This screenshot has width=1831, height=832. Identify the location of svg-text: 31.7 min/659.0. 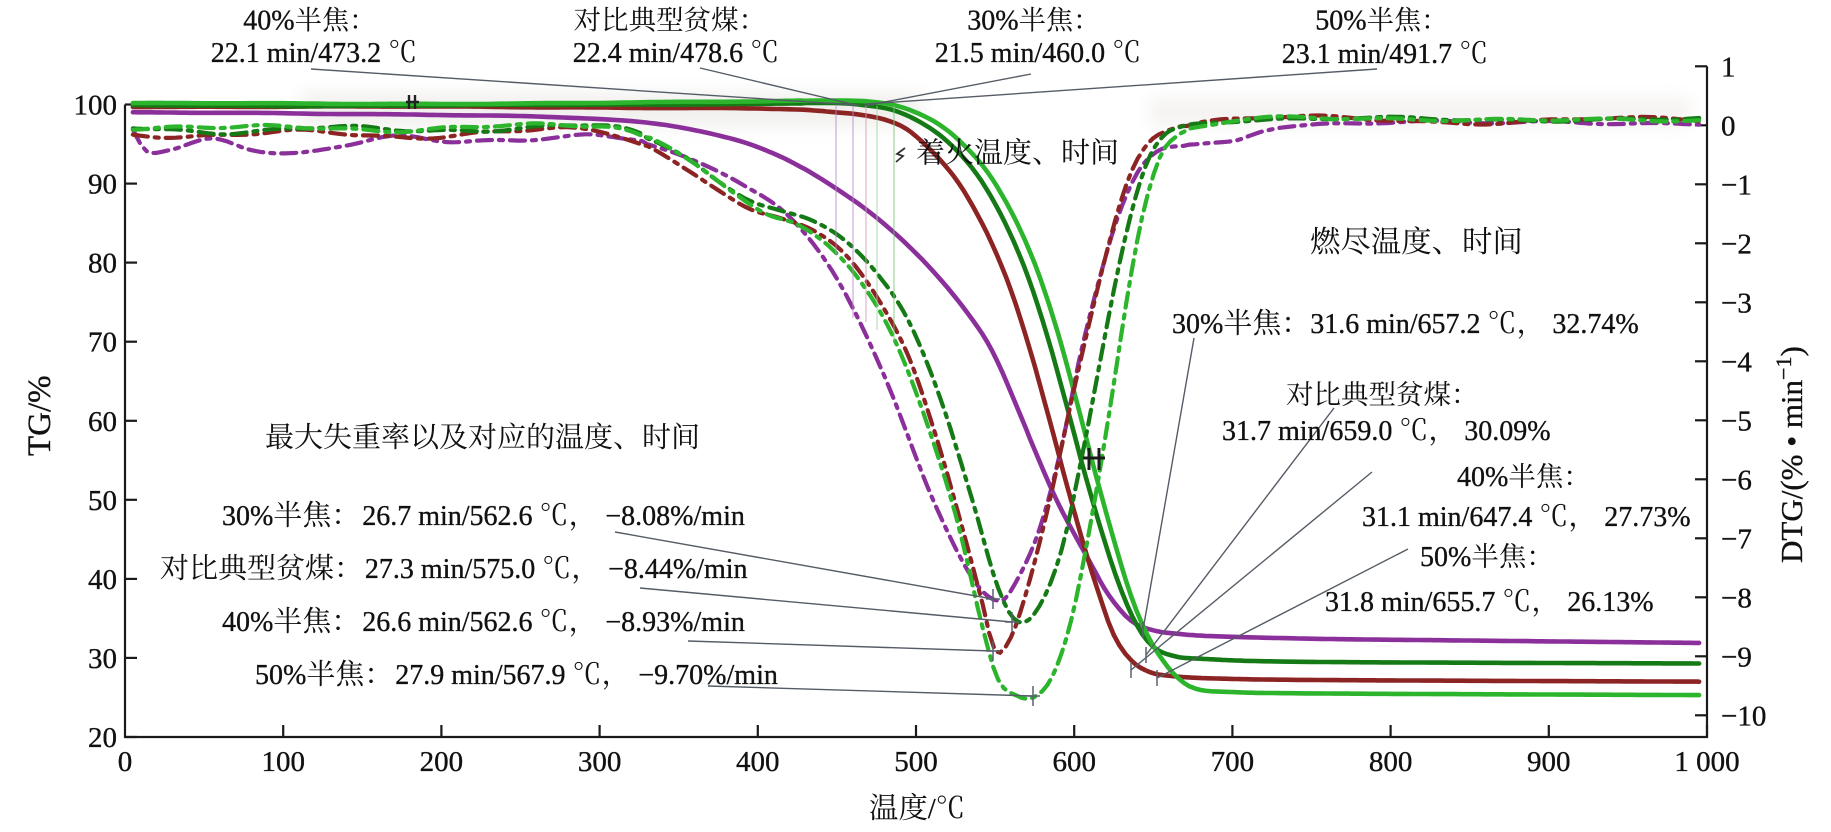
(1307, 431).